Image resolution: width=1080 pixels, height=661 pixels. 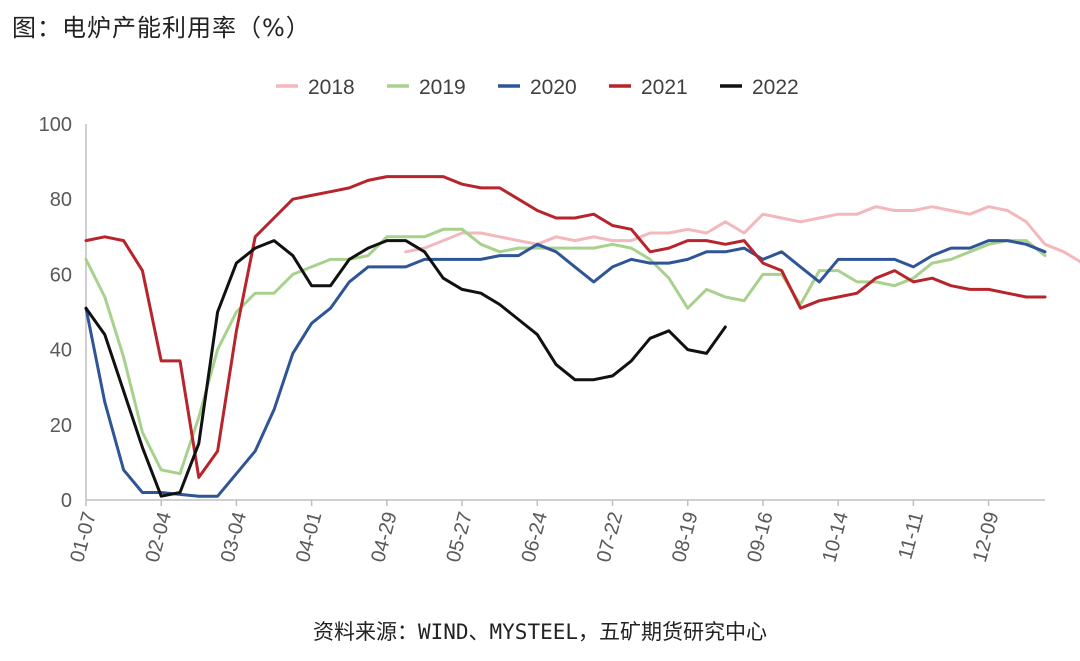 What do you see at coordinates (775, 87) in the screenshot?
I see `legend-label: 2022` at bounding box center [775, 87].